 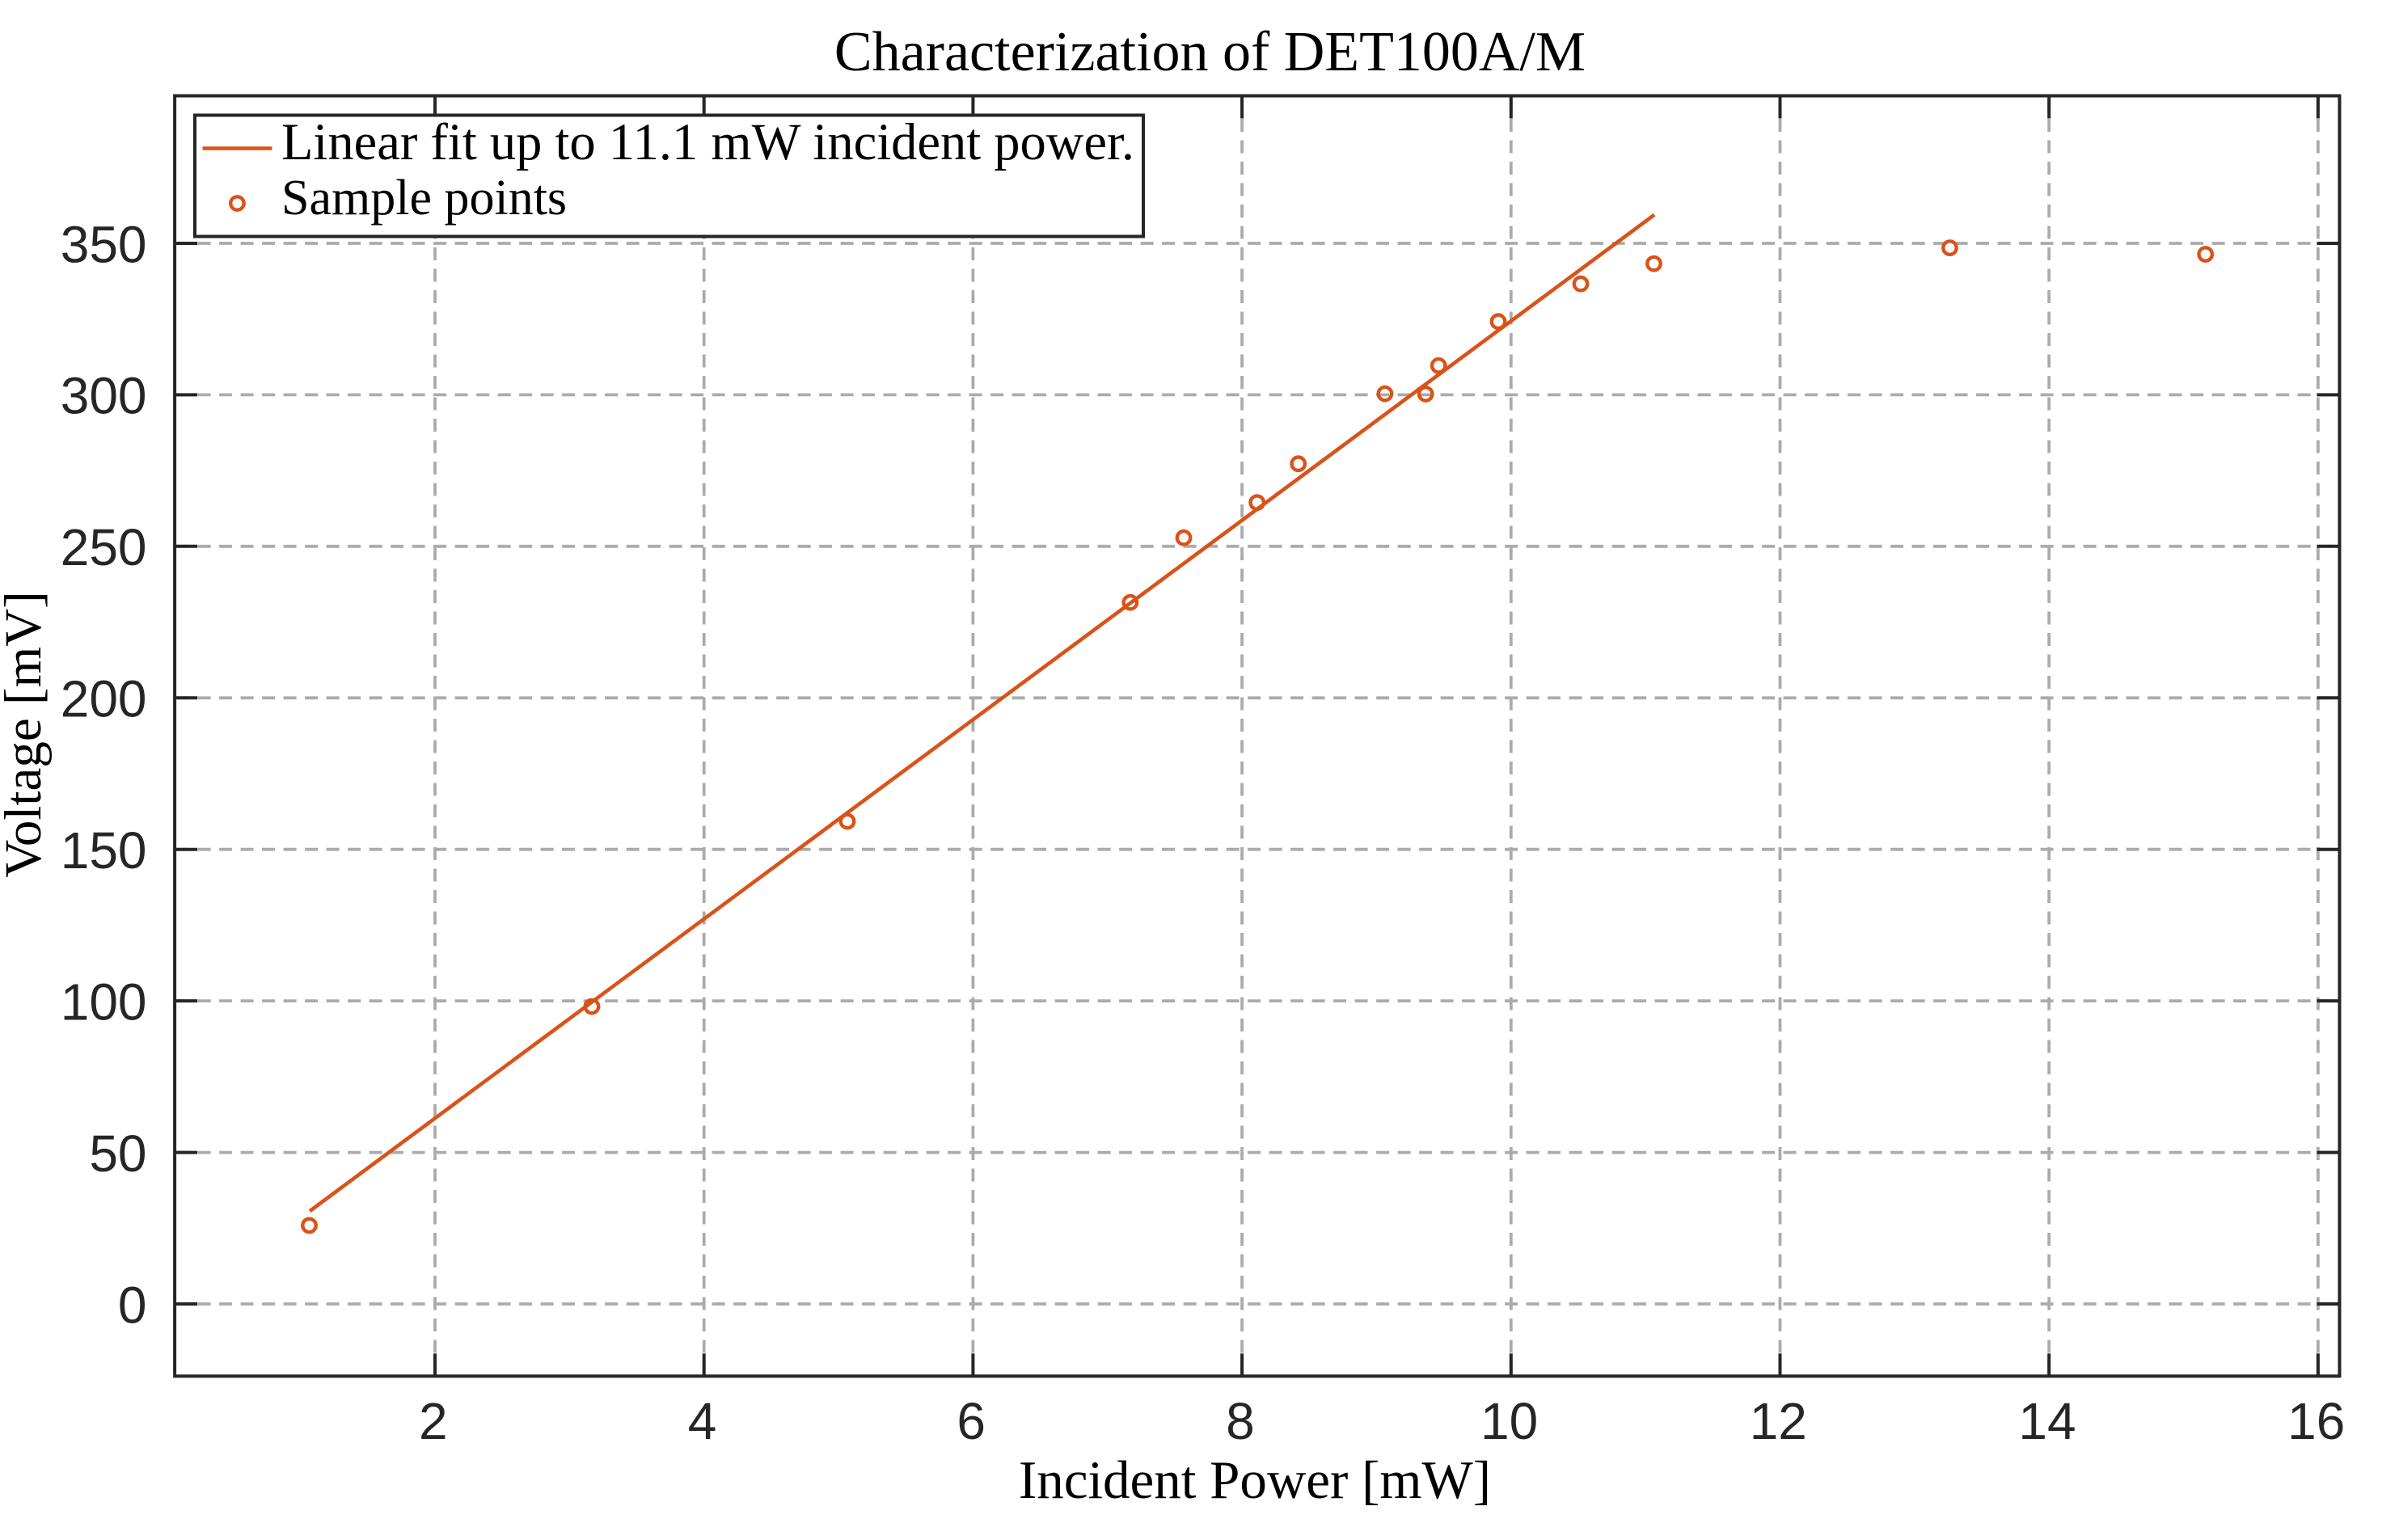 What do you see at coordinates (104, 699) in the screenshot?
I see `svg-text: 200` at bounding box center [104, 699].